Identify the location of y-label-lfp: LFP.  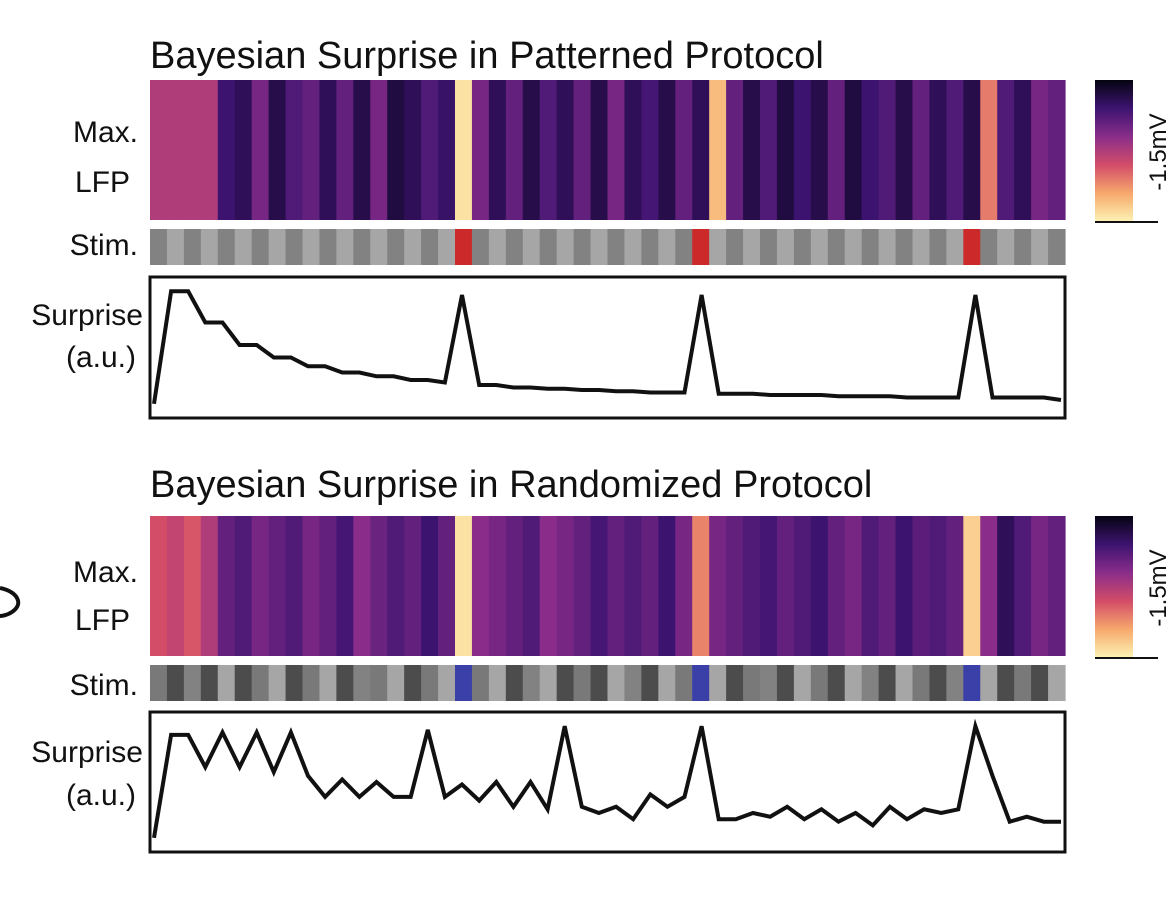
(102, 620).